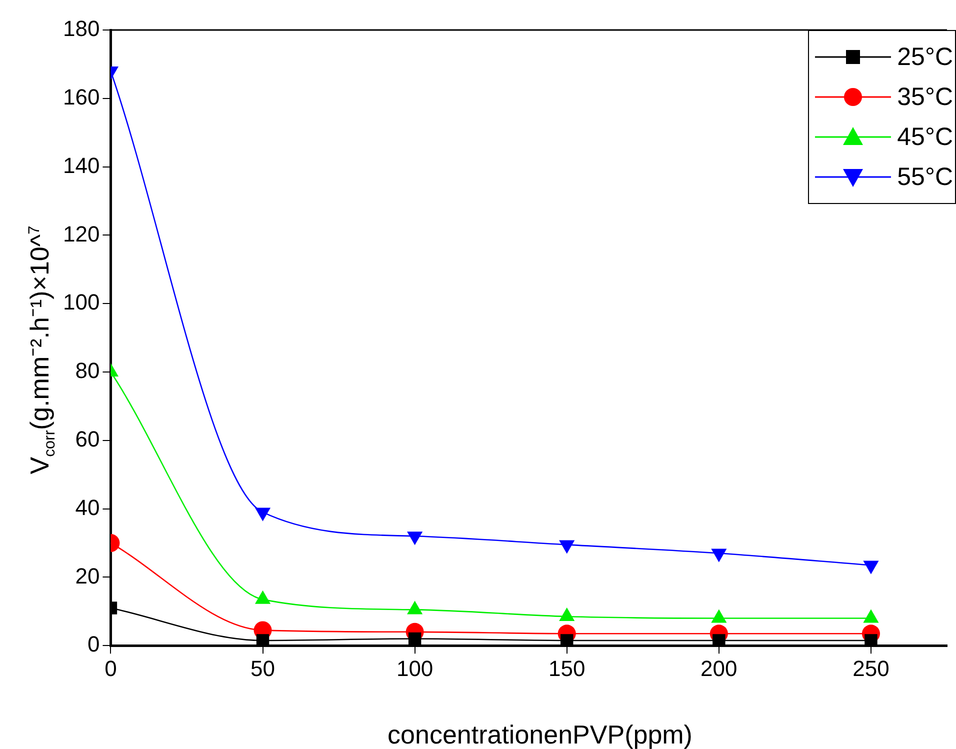  Describe the element at coordinates (81, 233) in the screenshot. I see `y-tick-label: 120` at that location.